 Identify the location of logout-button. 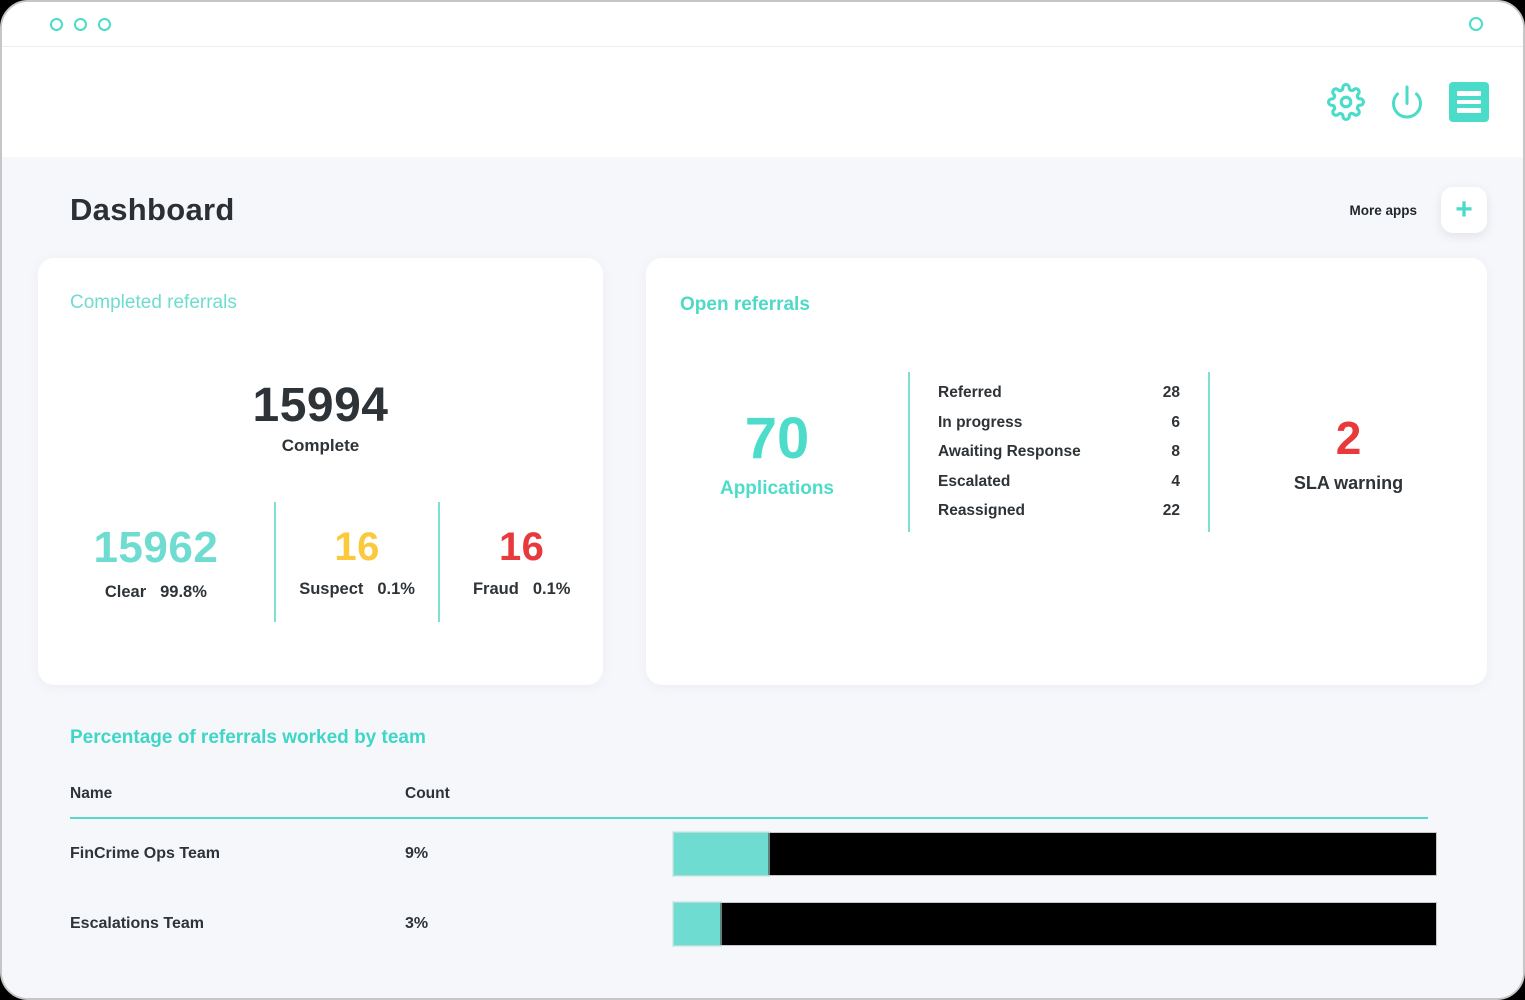
(1407, 102).